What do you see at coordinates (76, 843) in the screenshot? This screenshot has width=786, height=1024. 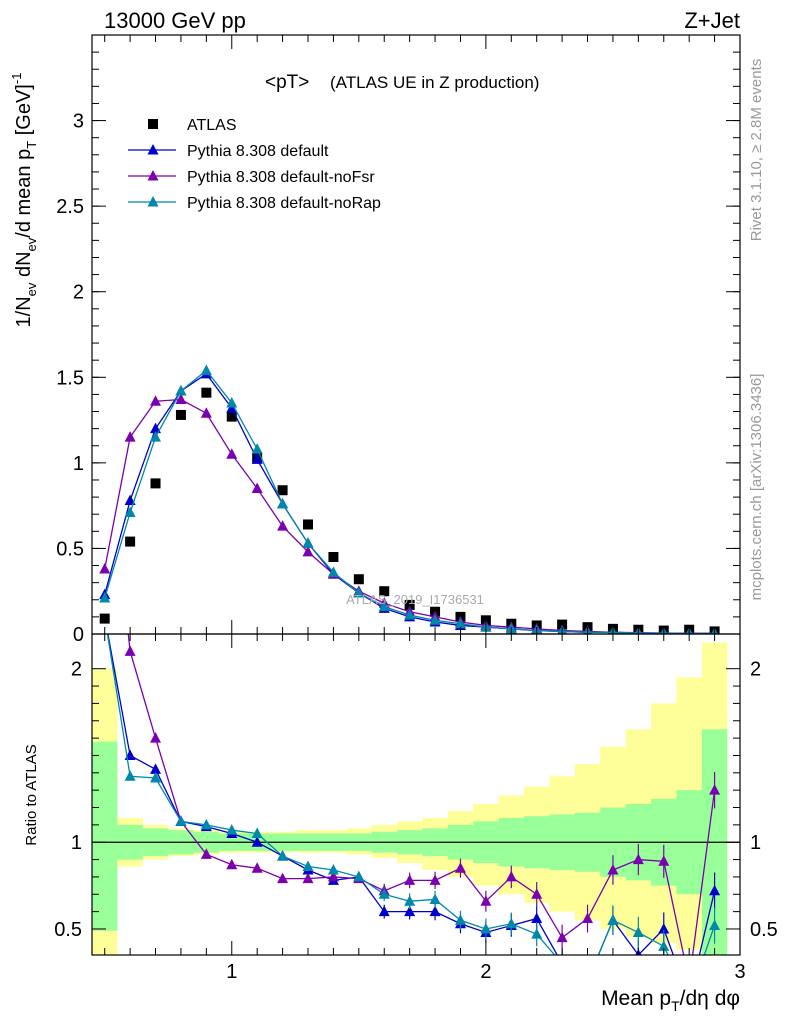 I see `ratio-ytick-label: 1` at bounding box center [76, 843].